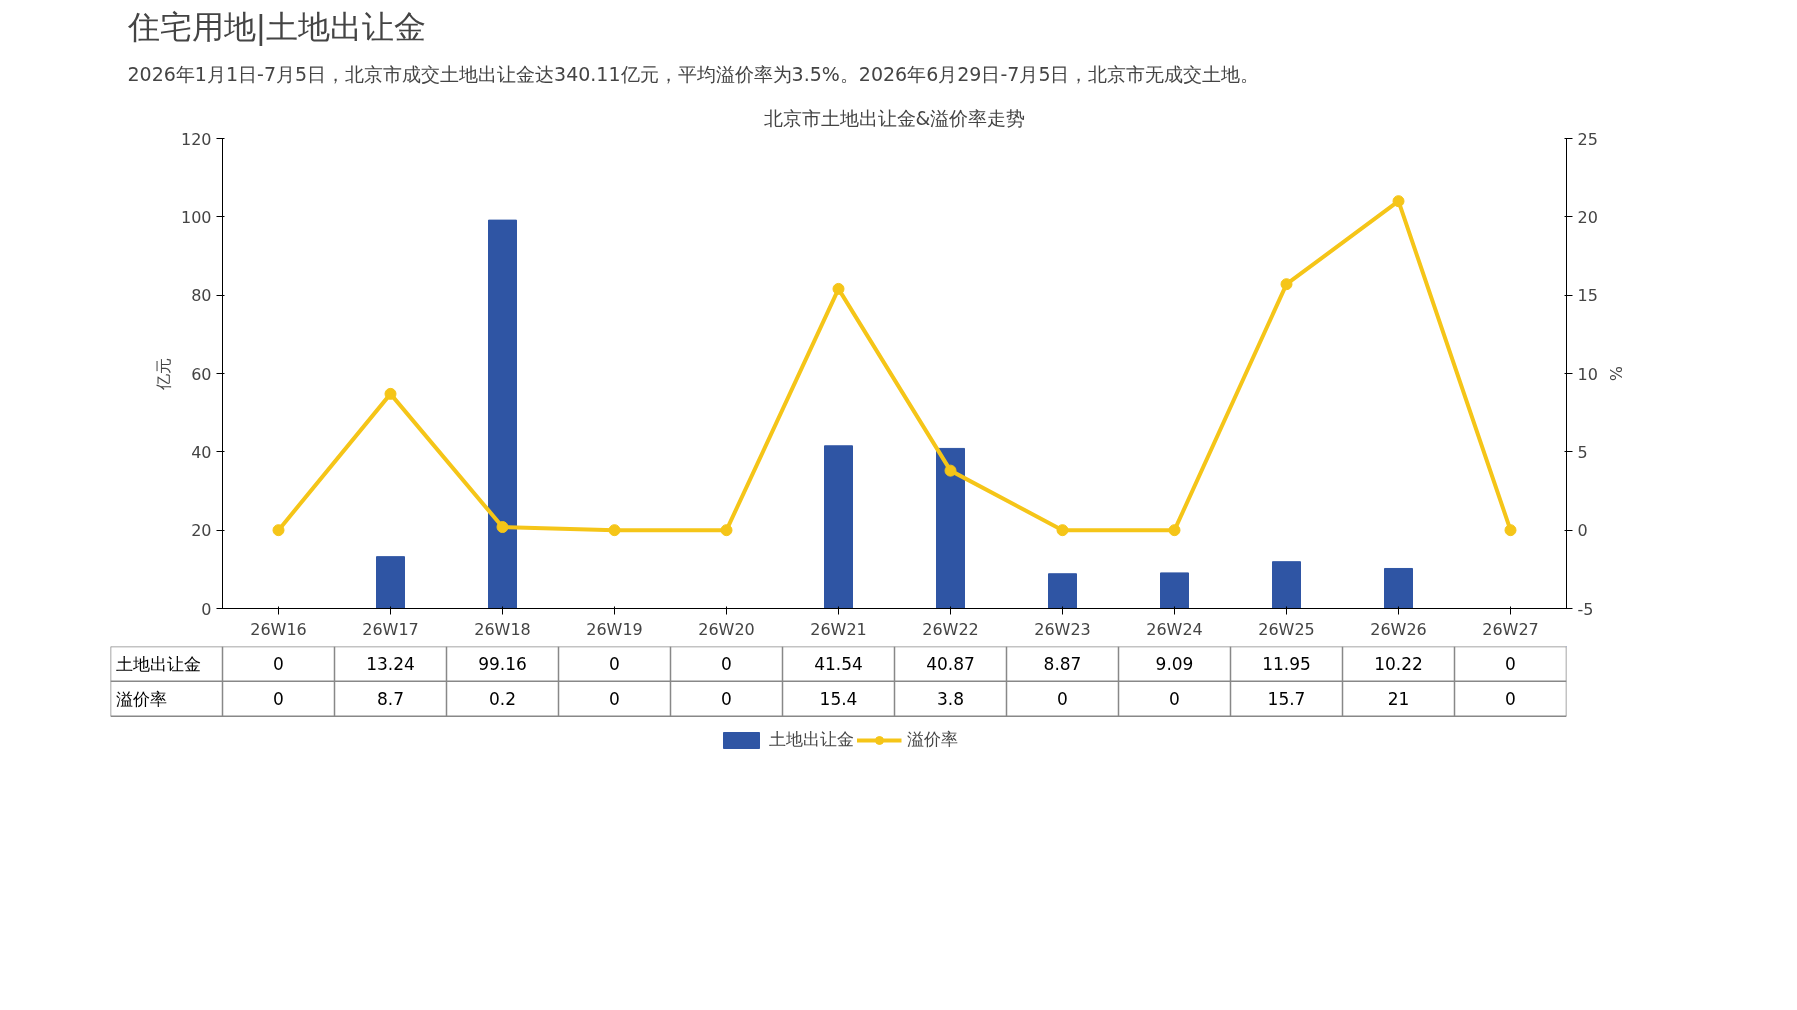 This screenshot has width=1797, height=1010. I want to click on x-tick-label: 26W20, so click(726, 629).